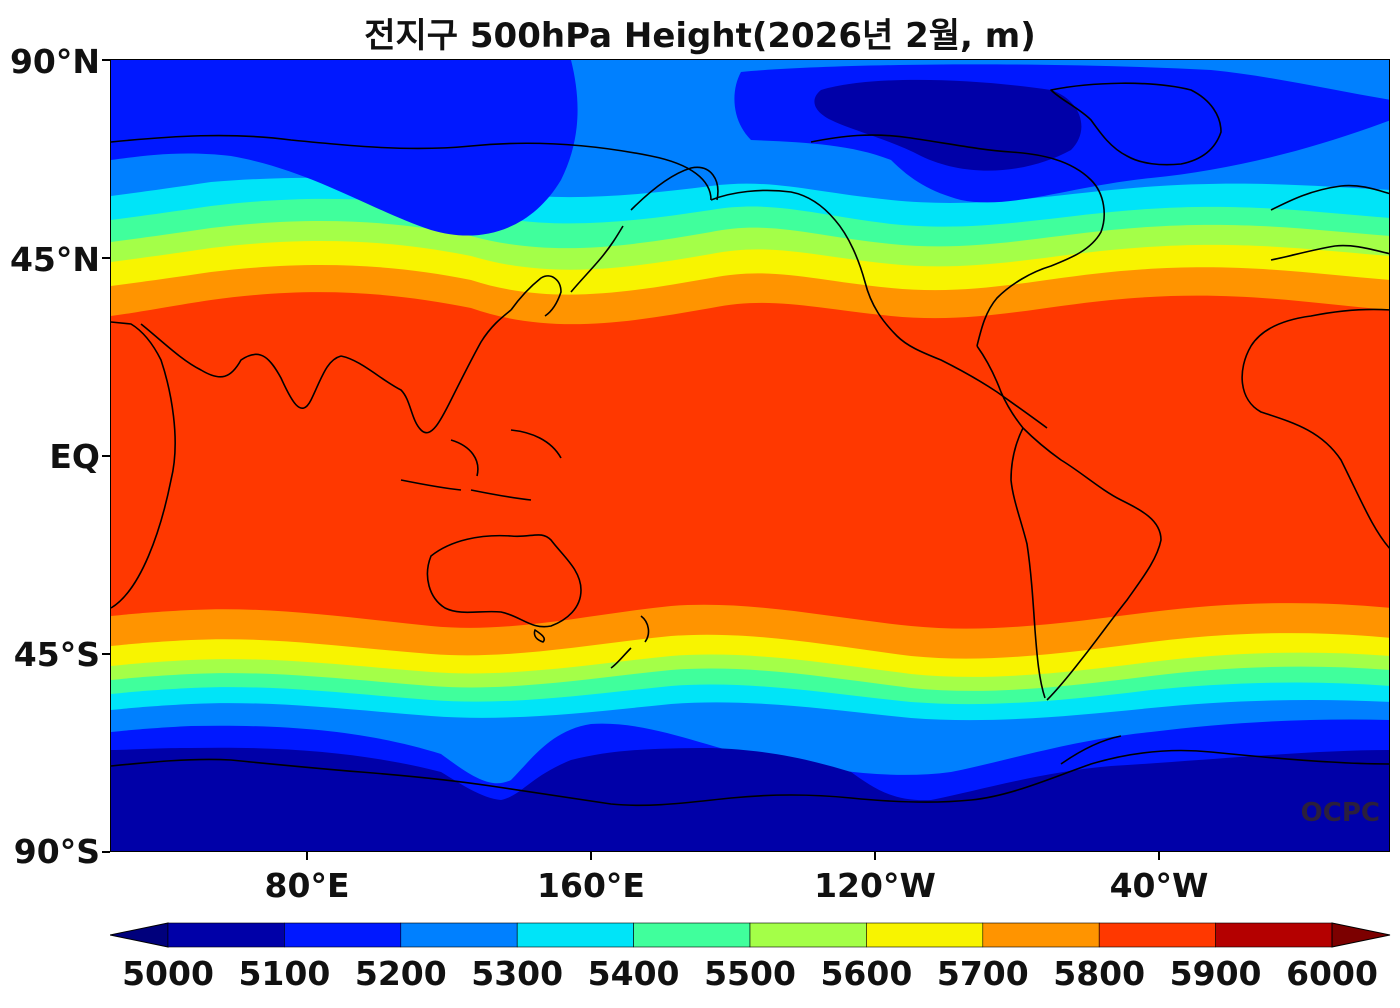 This screenshot has width=1400, height=1008. Describe the element at coordinates (750, 973) in the screenshot. I see `colorbar-label: 5500` at that location.